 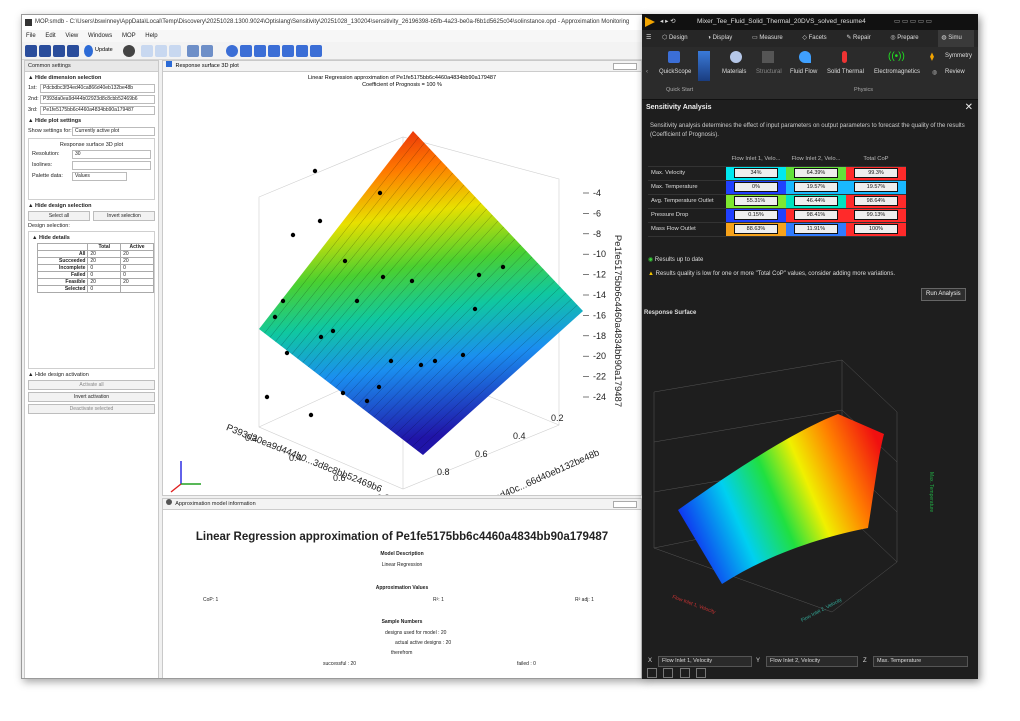 I want to click on plot-section-toggle: ▲ Hide plot settings, so click(x=55, y=121).